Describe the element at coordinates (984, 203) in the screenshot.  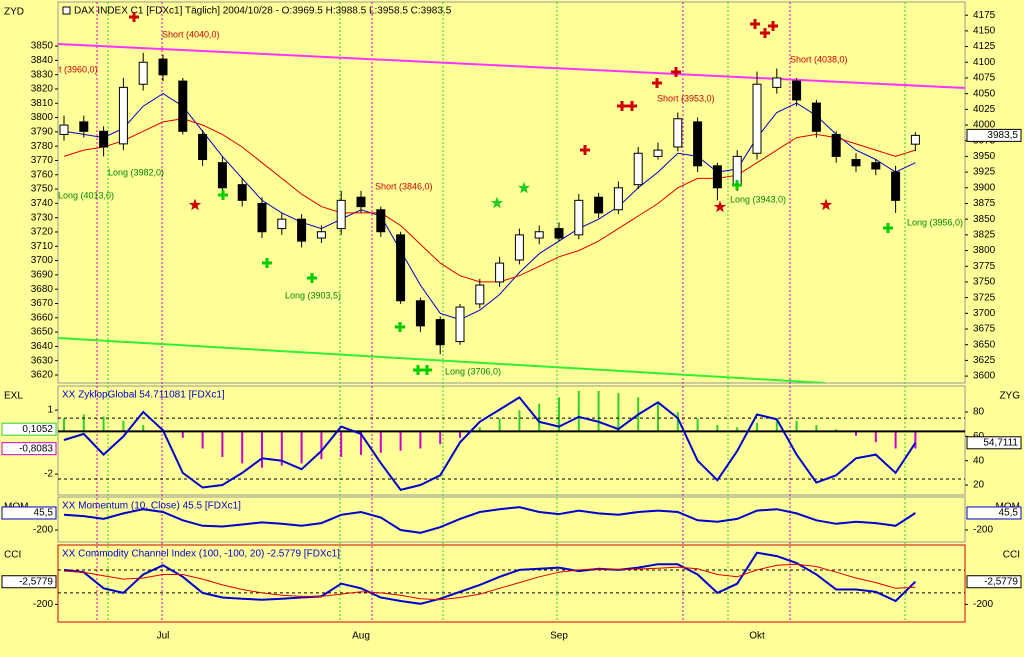
I see `y2-tick-label: 3875` at that location.